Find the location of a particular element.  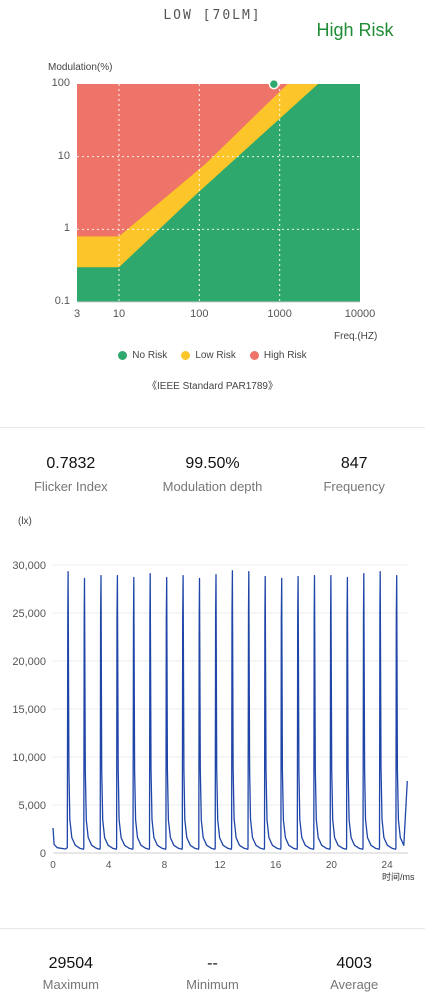

summary-row: 29504 Maximum -- Minimum 4003 Average is located at coordinates (212, 973).